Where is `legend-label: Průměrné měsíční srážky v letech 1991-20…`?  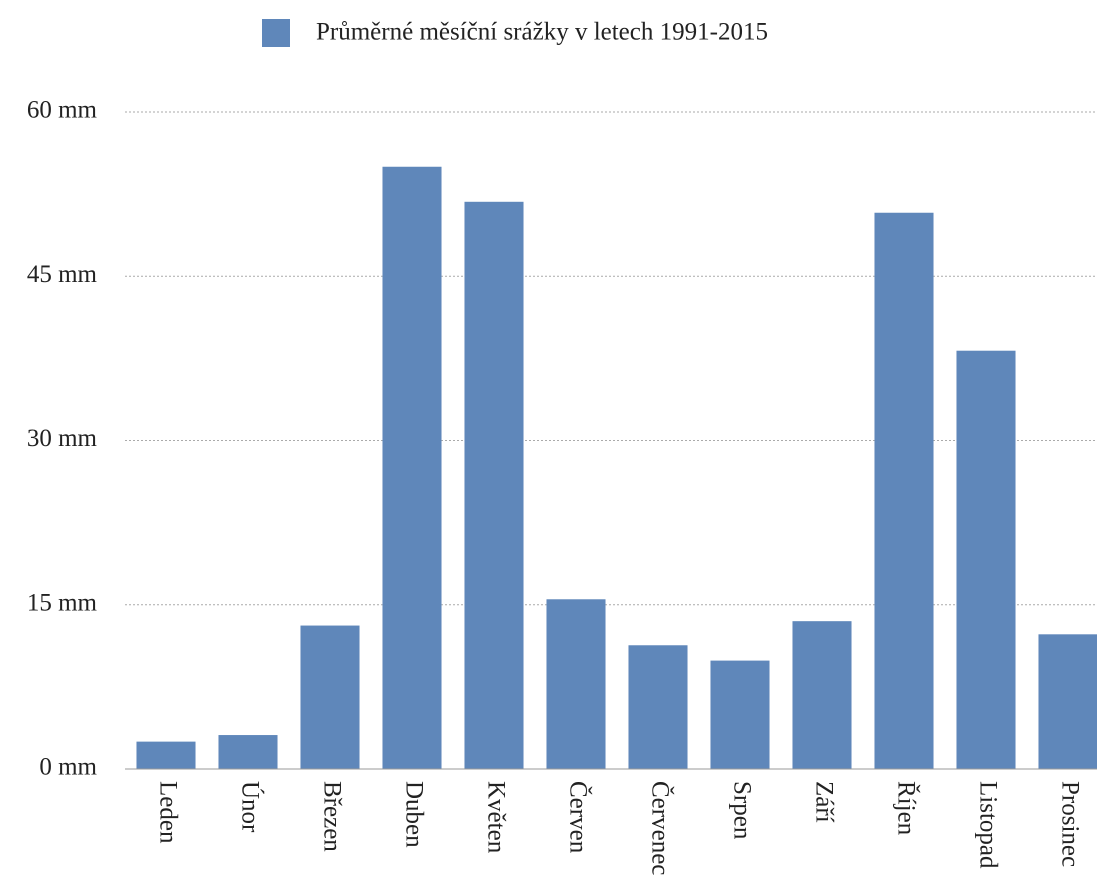 legend-label: Průměrné měsíční srážky v letech 1991-20… is located at coordinates (542, 32).